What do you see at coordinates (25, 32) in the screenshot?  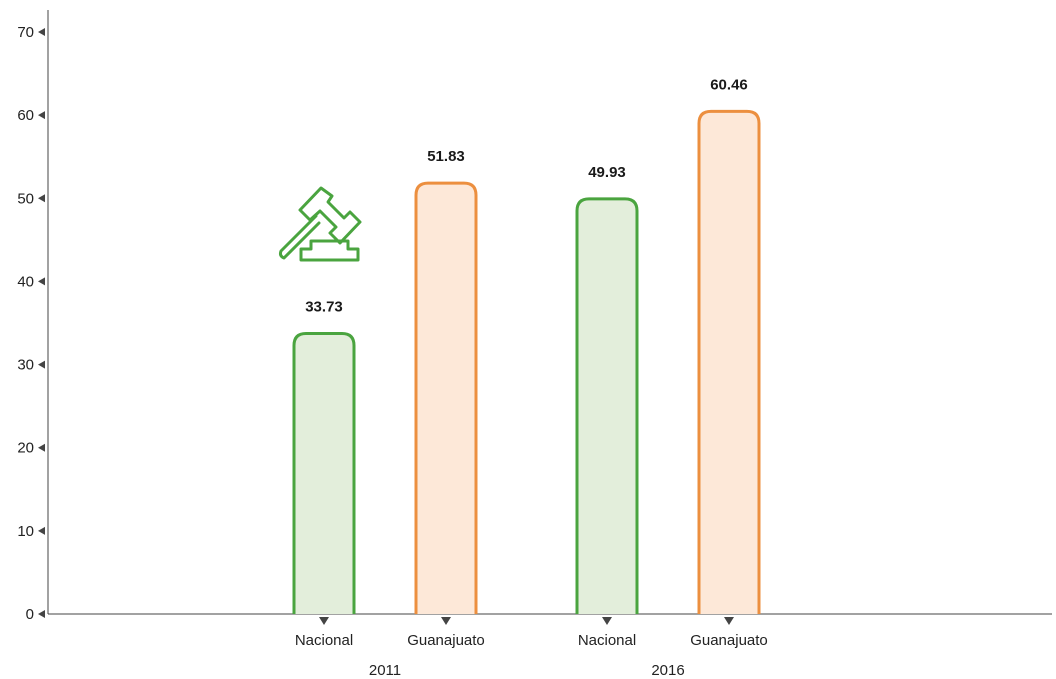 I see `y-tick-label: 70` at bounding box center [25, 32].